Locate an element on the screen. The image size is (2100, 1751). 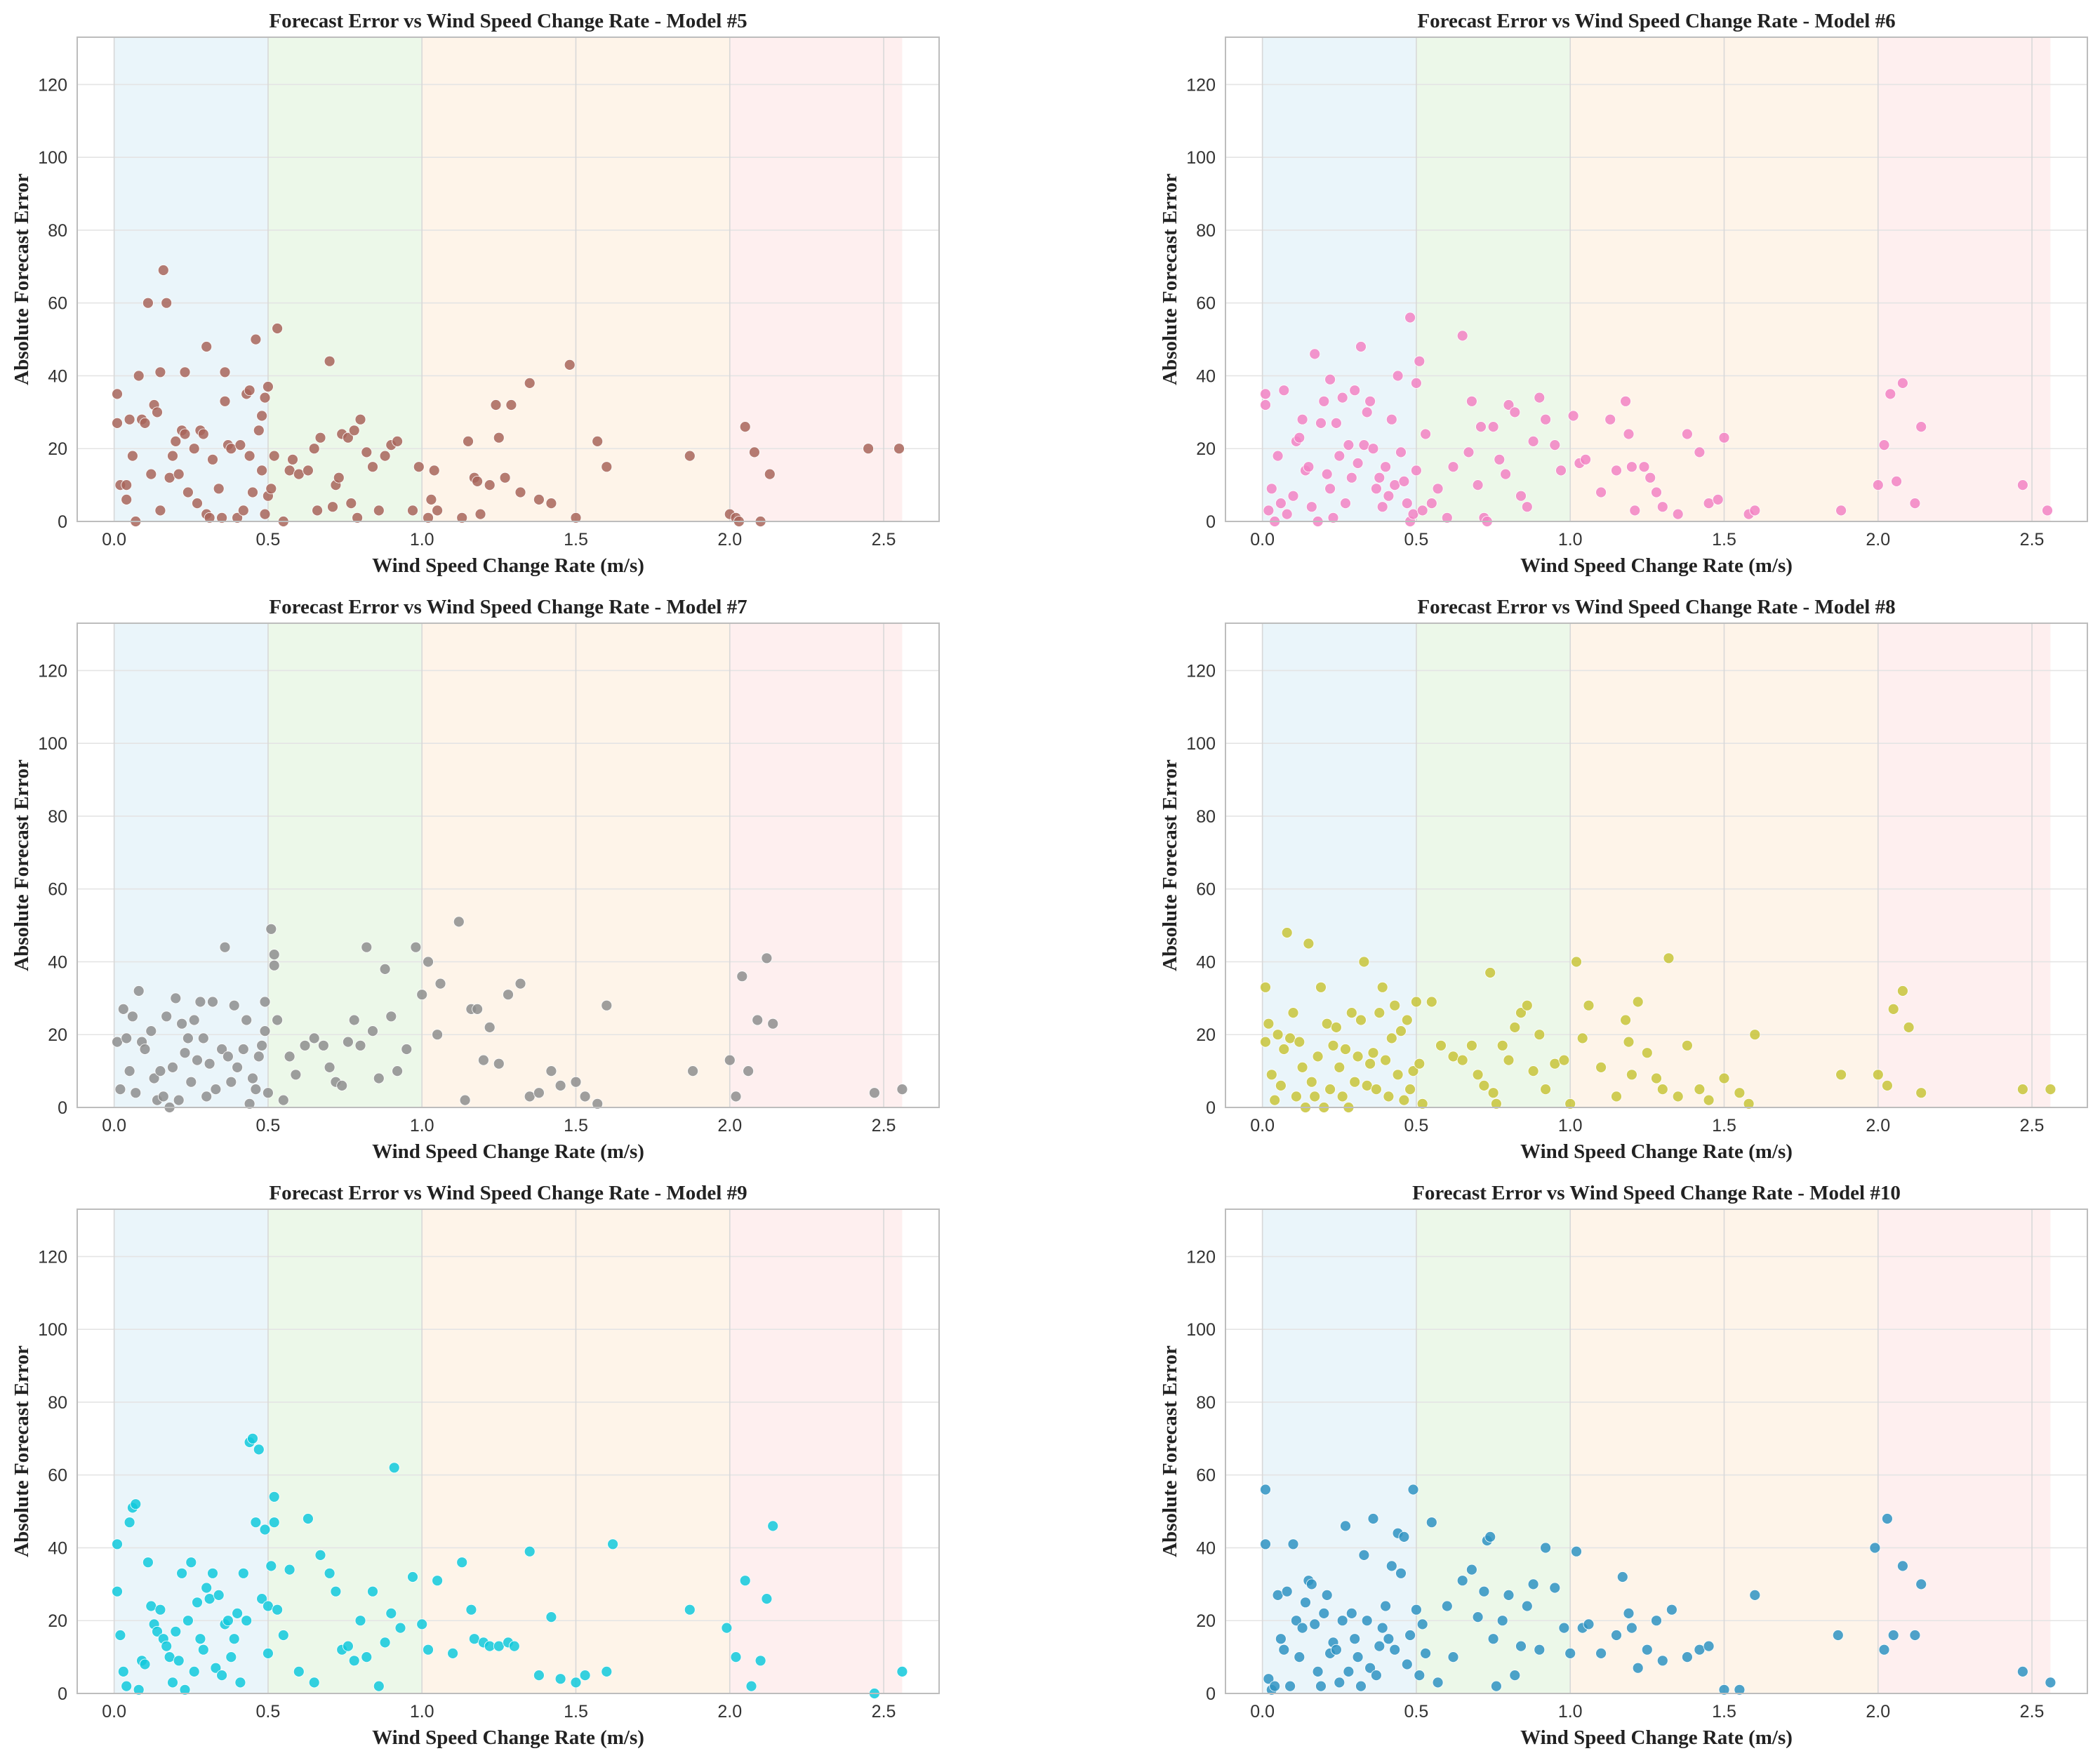
chart-4-y-tick-label: 20 is located at coordinates (1206, 1035).